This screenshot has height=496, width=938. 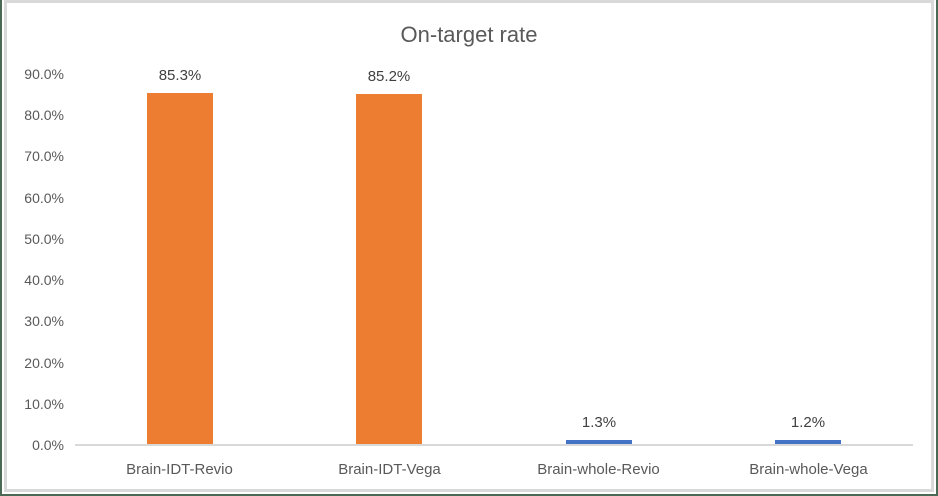 I want to click on data-label: 1.2%, so click(x=808, y=422).